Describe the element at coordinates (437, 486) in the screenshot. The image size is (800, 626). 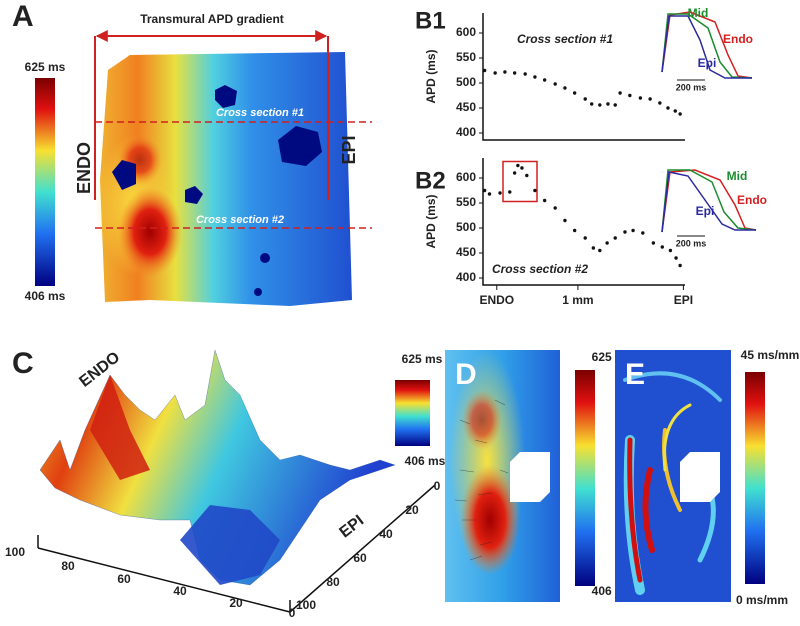
I see `y-tick-label: 0` at that location.